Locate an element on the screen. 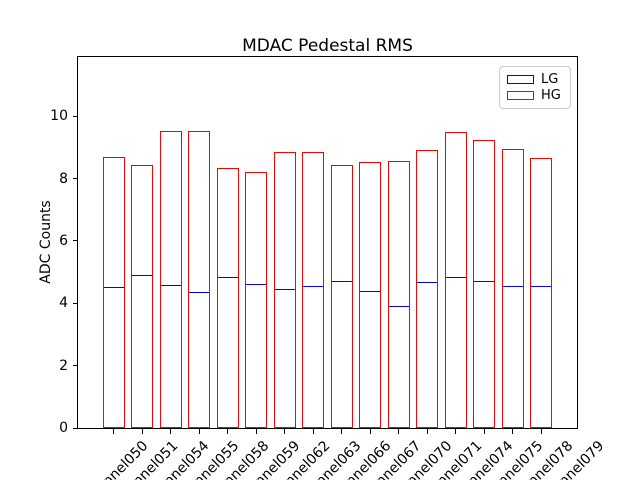 This screenshot has width=640, height=480. x-tick-channel054 is located at coordinates (171, 431).